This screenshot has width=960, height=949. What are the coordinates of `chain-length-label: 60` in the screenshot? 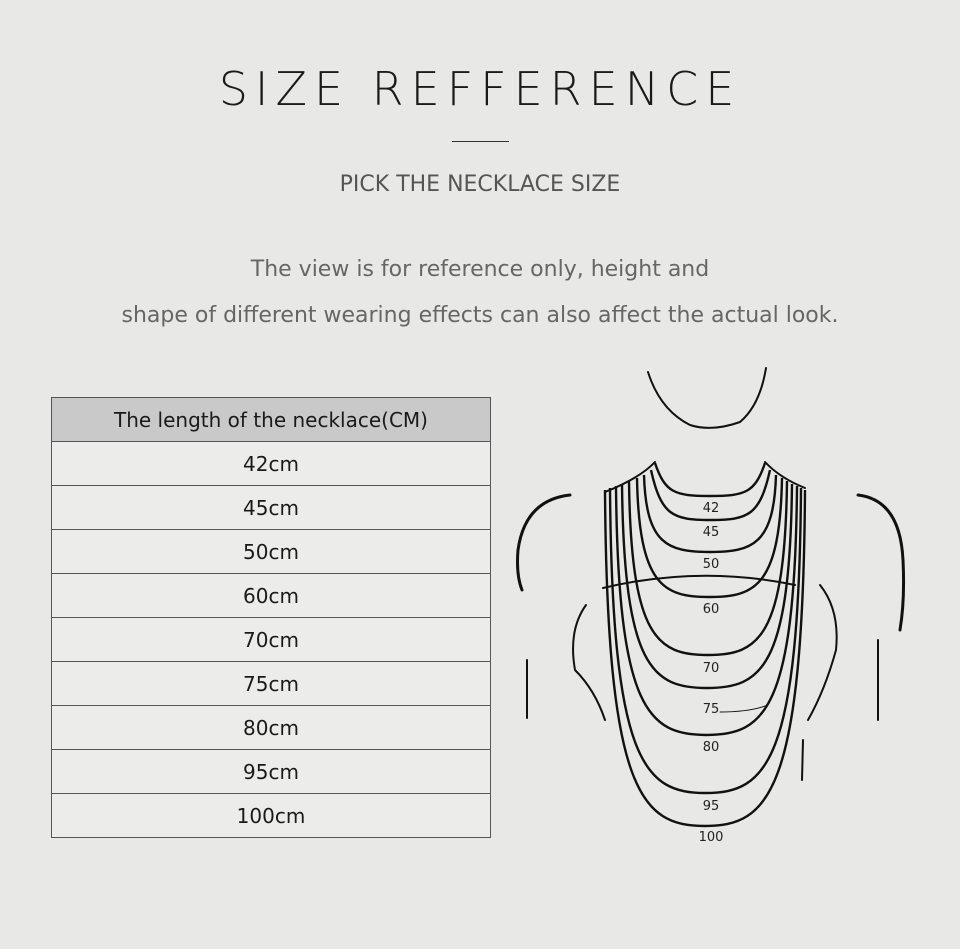 It's located at (711, 609).